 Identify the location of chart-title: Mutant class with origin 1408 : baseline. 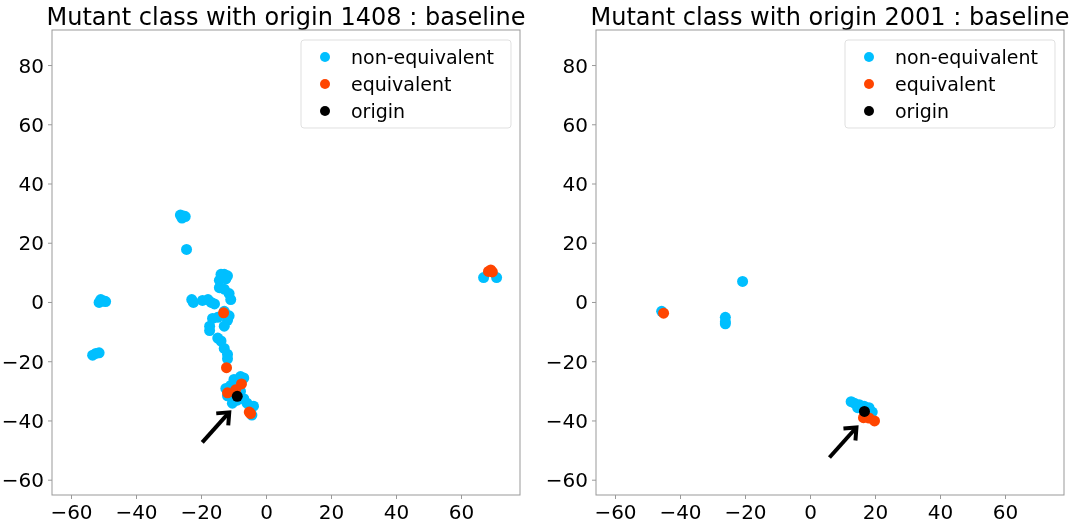
(286, 17).